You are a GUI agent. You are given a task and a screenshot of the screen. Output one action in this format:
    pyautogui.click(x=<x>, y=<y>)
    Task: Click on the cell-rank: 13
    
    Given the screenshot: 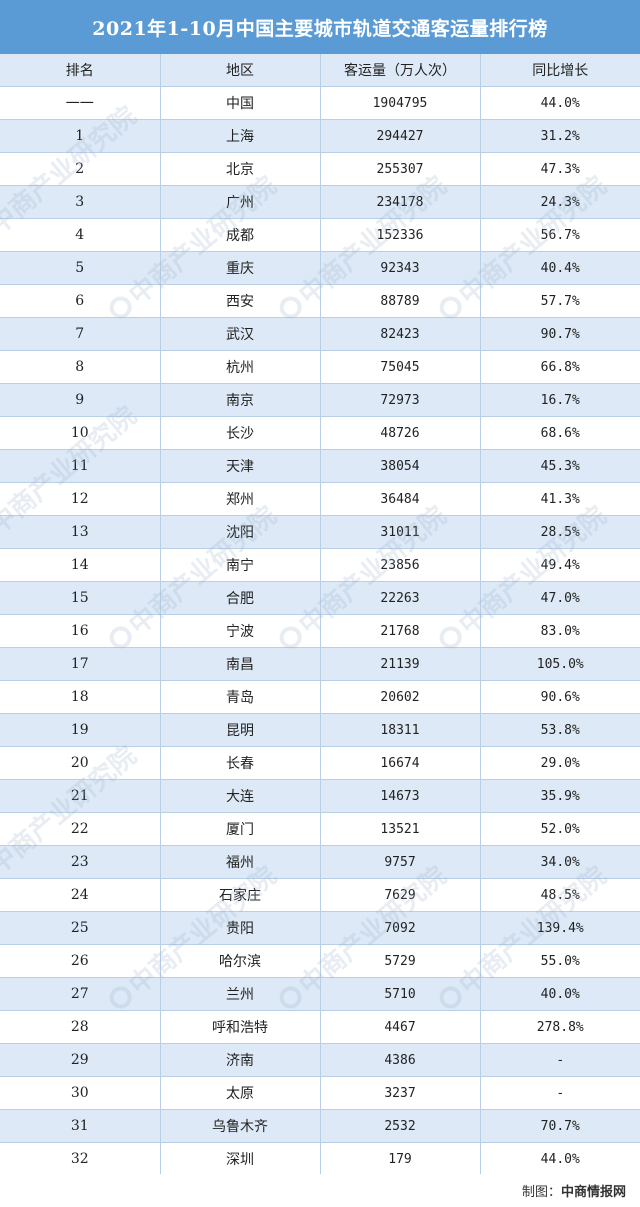 What is the action you would take?
    pyautogui.click(x=80, y=532)
    